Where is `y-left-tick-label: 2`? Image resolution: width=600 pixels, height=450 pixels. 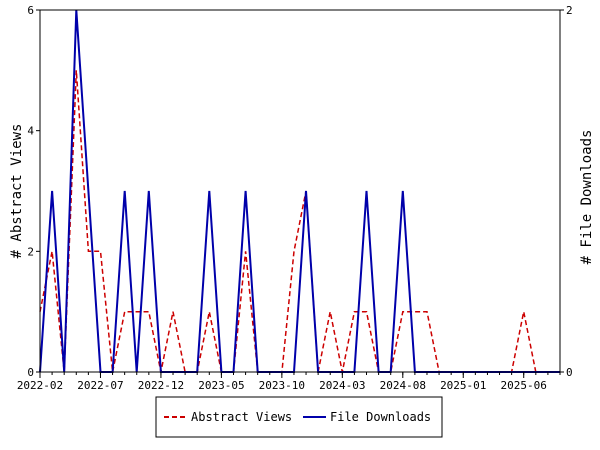
y-left-tick-label: 2 is located at coordinates (30, 251).